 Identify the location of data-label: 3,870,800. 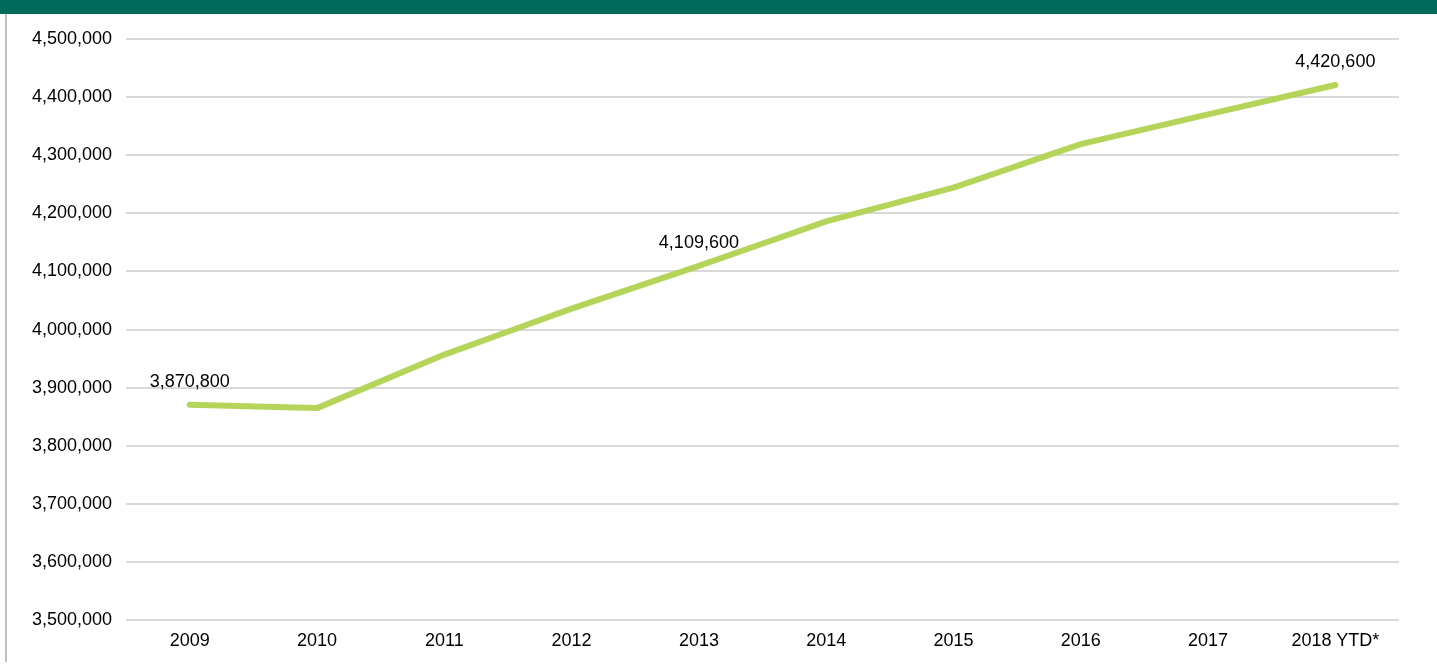
(189, 380).